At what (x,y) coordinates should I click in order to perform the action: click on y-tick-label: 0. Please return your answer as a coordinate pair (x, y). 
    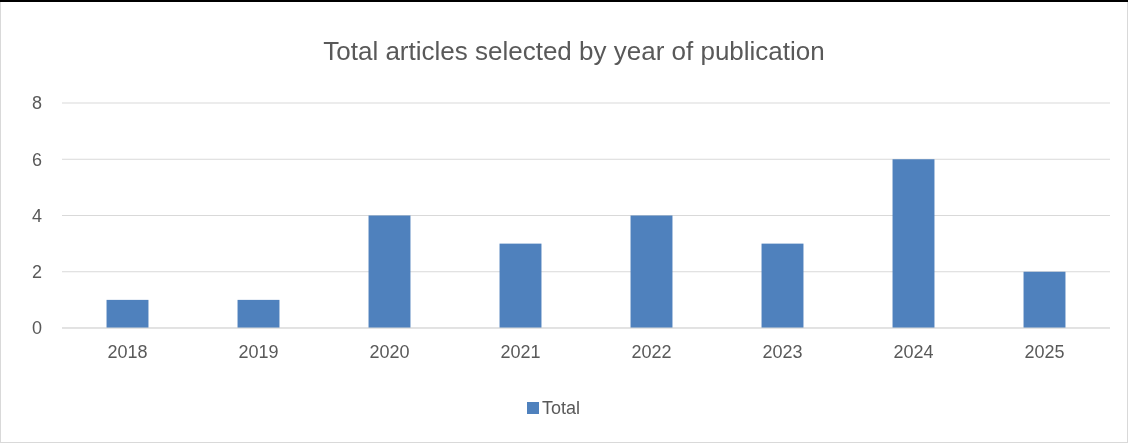
    Looking at the image, I should click on (37, 328).